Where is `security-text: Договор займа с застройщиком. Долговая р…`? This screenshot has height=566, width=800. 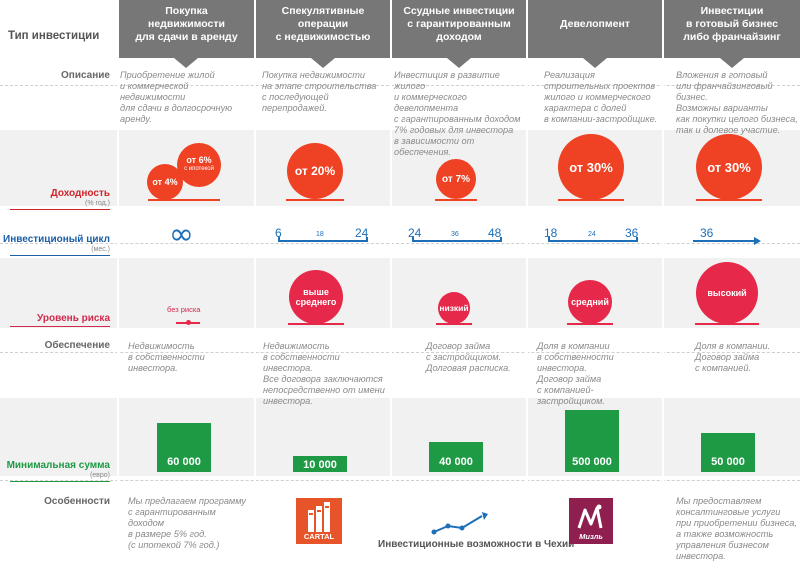
security-text: Договор займа с застройщиком. Долговая р… is located at coordinates (468, 357).